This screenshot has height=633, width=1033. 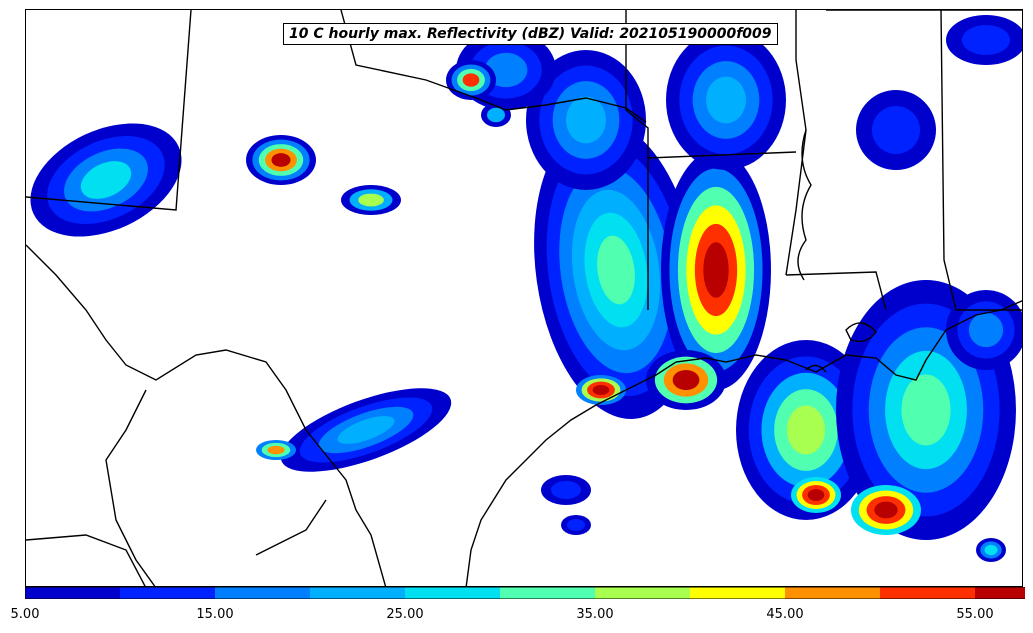 I want to click on colorbar, so click(x=525, y=593).